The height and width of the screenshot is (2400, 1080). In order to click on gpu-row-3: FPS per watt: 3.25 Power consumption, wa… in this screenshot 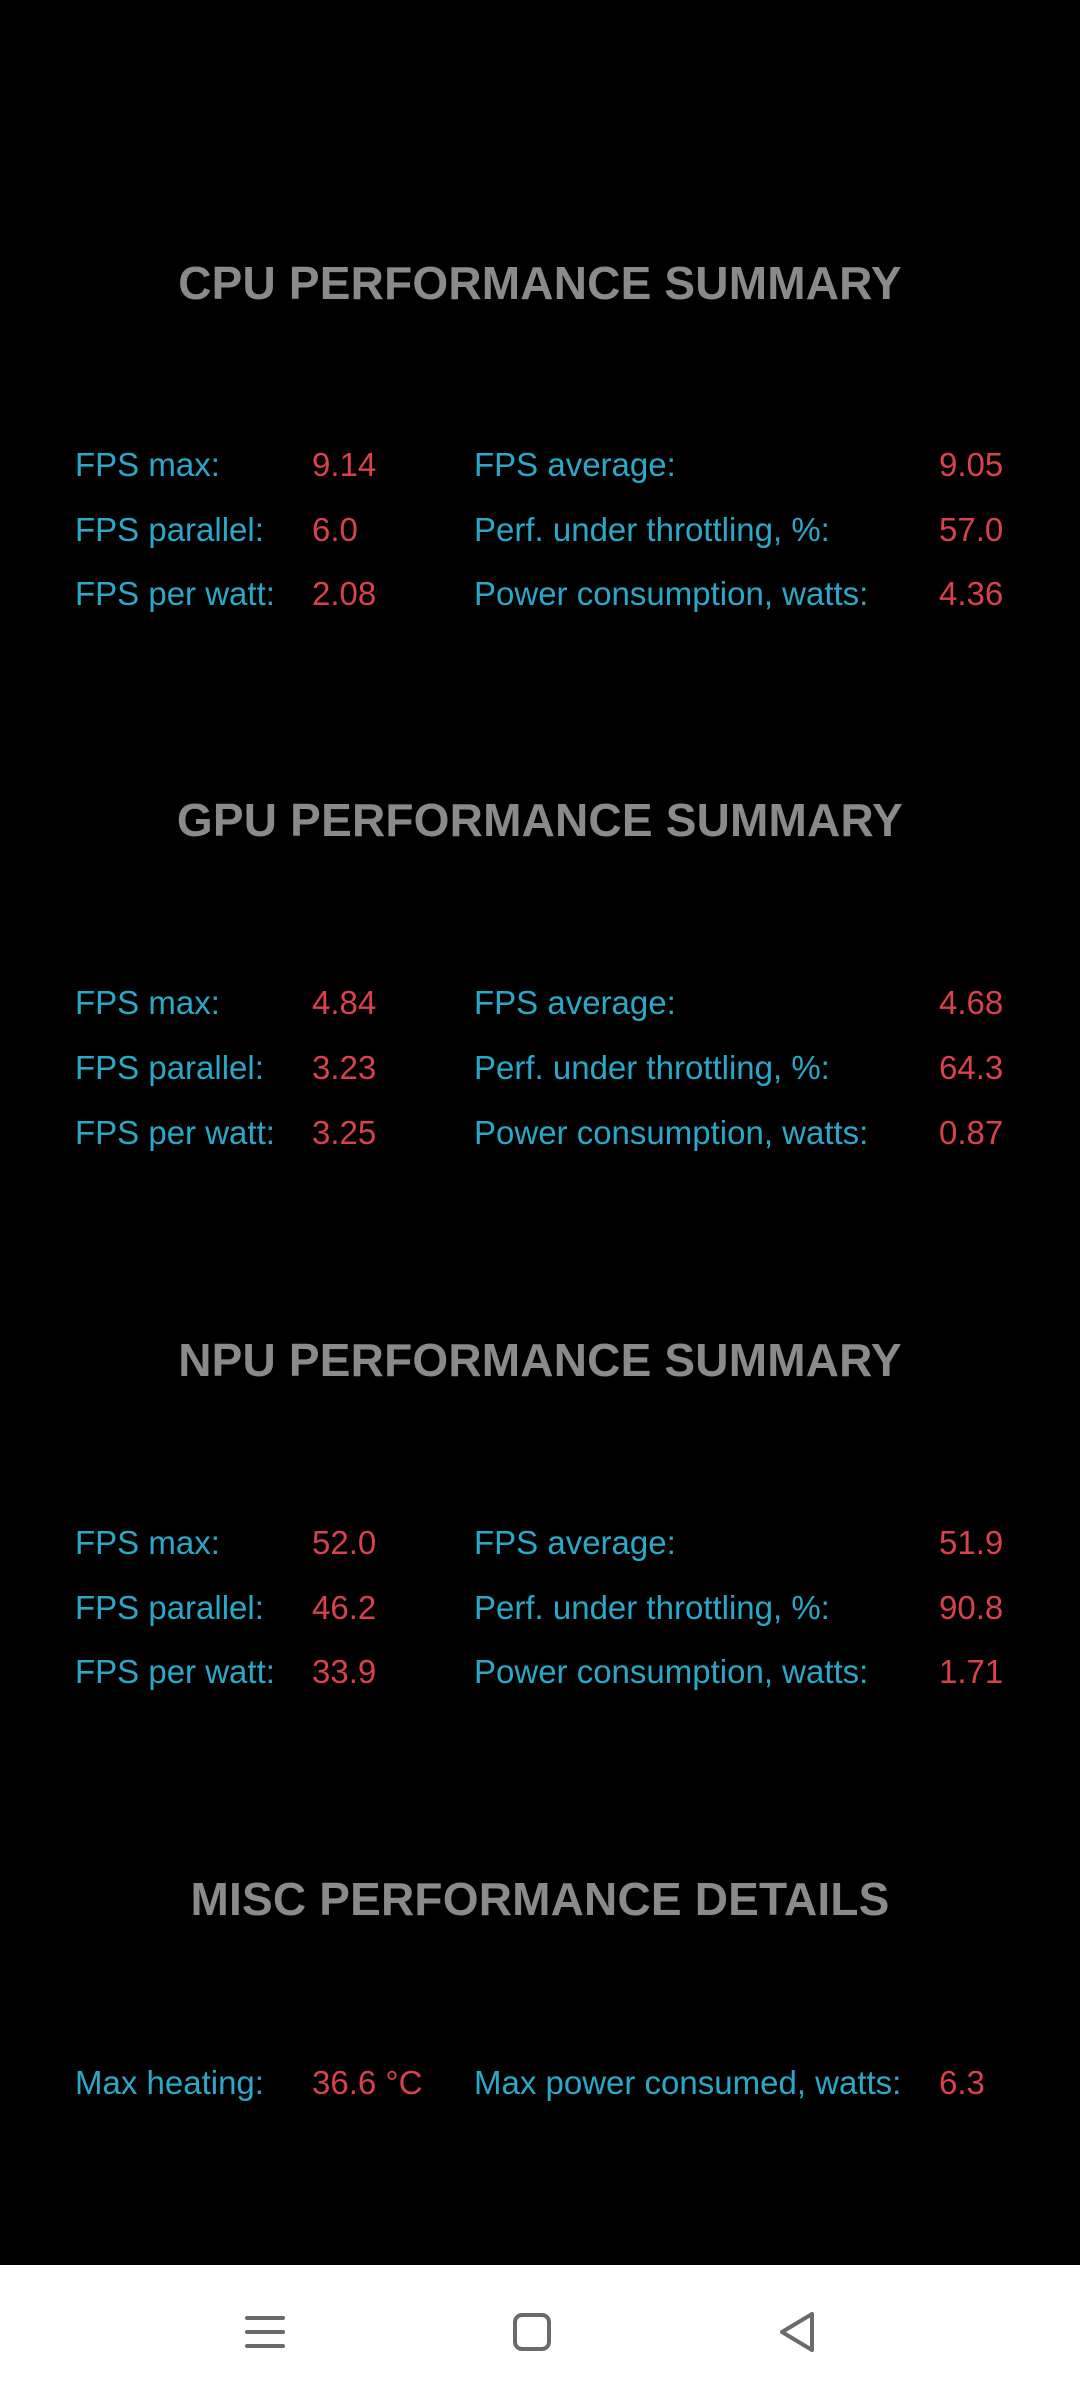, I will do `click(540, 1133)`.